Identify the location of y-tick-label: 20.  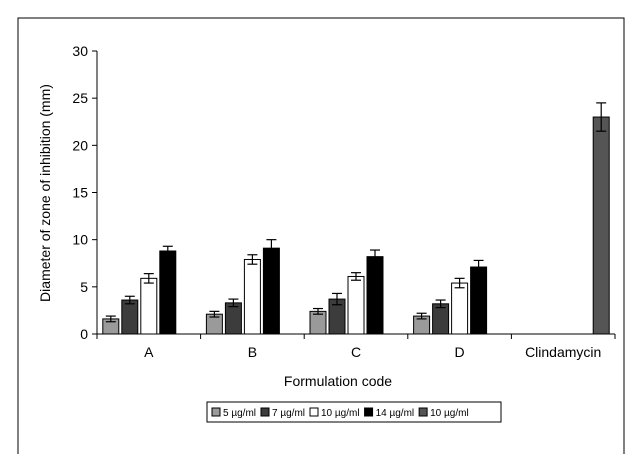
(80, 145).